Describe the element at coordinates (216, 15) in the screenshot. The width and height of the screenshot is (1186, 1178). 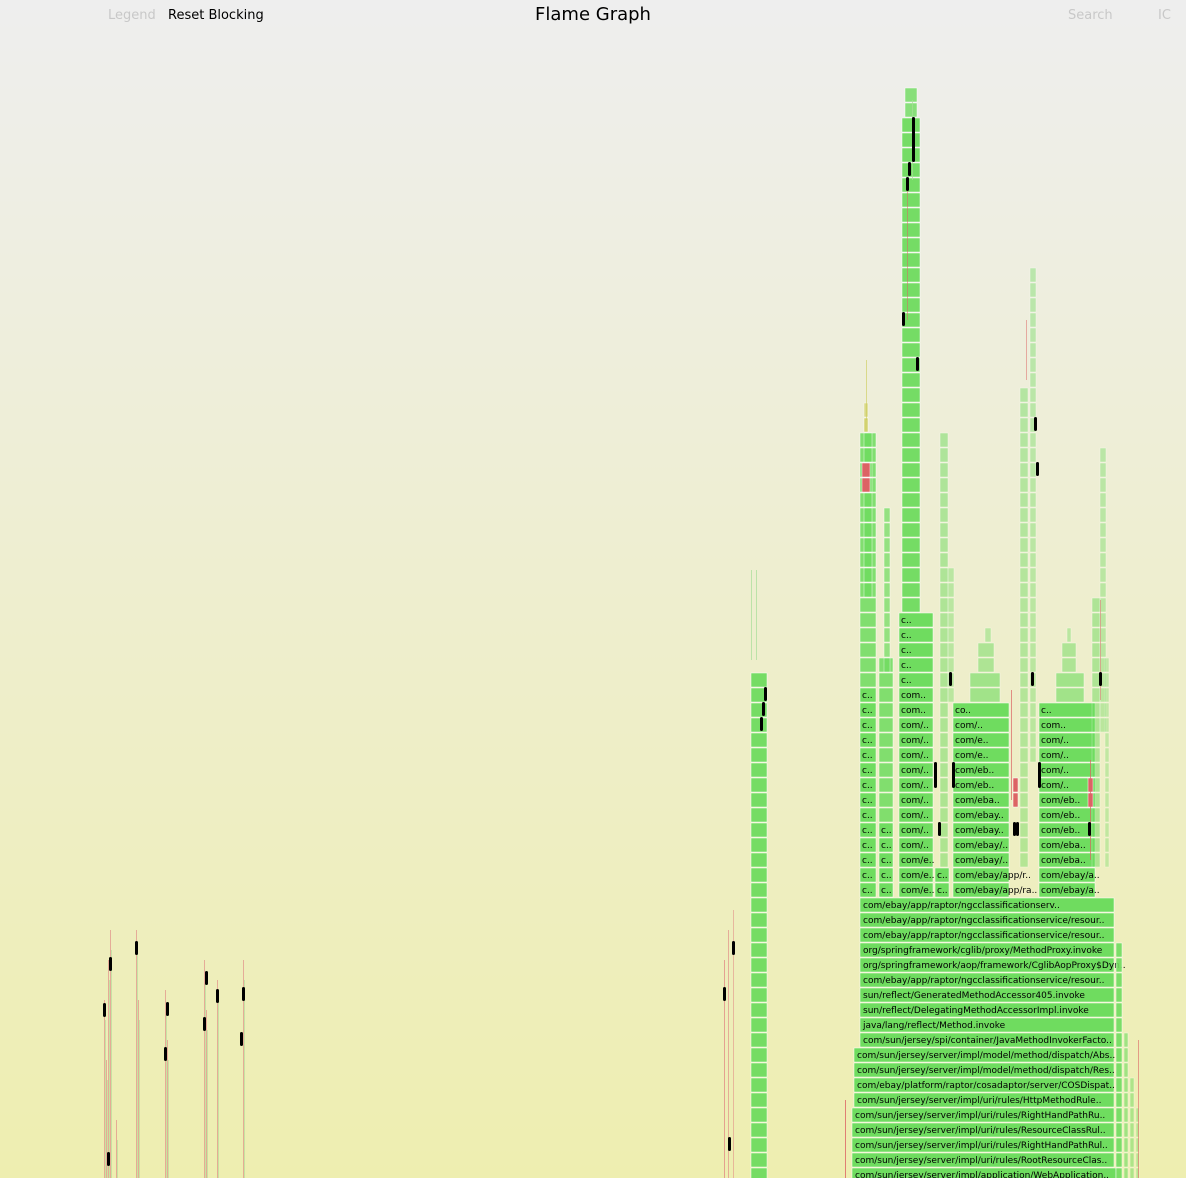
I see `reset-blocking-button: Reset Blocking` at that location.